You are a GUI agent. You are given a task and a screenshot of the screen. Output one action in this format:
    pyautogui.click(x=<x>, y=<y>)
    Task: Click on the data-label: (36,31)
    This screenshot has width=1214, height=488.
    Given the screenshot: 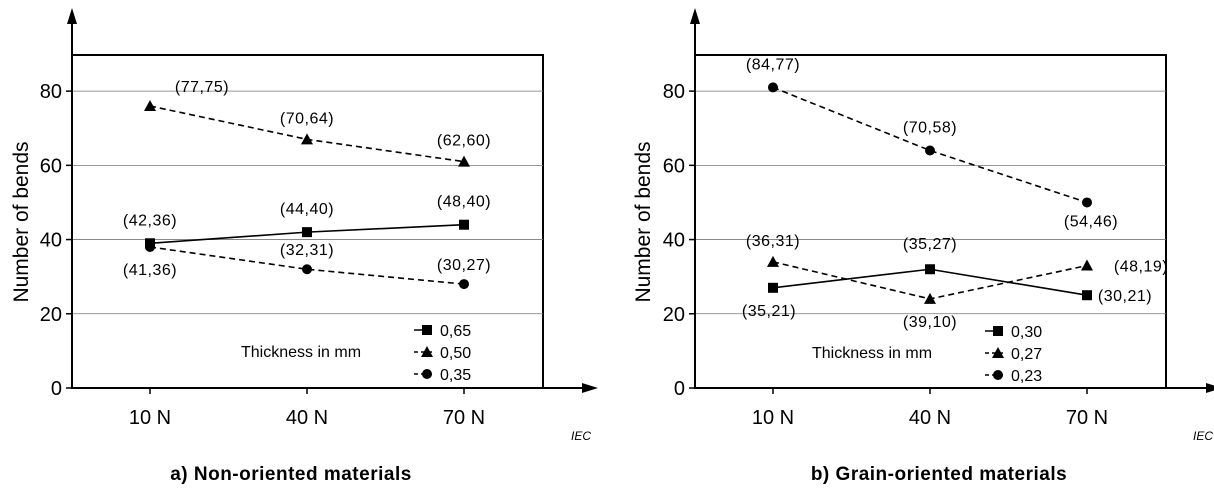 What is the action you would take?
    pyautogui.click(x=773, y=241)
    